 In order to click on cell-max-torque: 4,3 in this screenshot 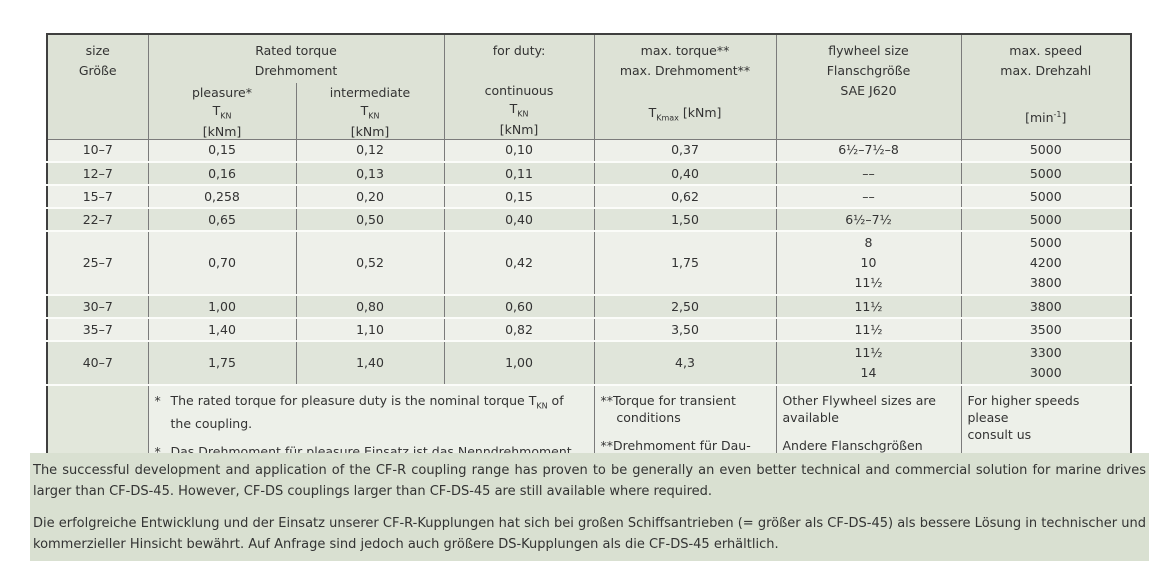, I will do `click(684, 362)`.